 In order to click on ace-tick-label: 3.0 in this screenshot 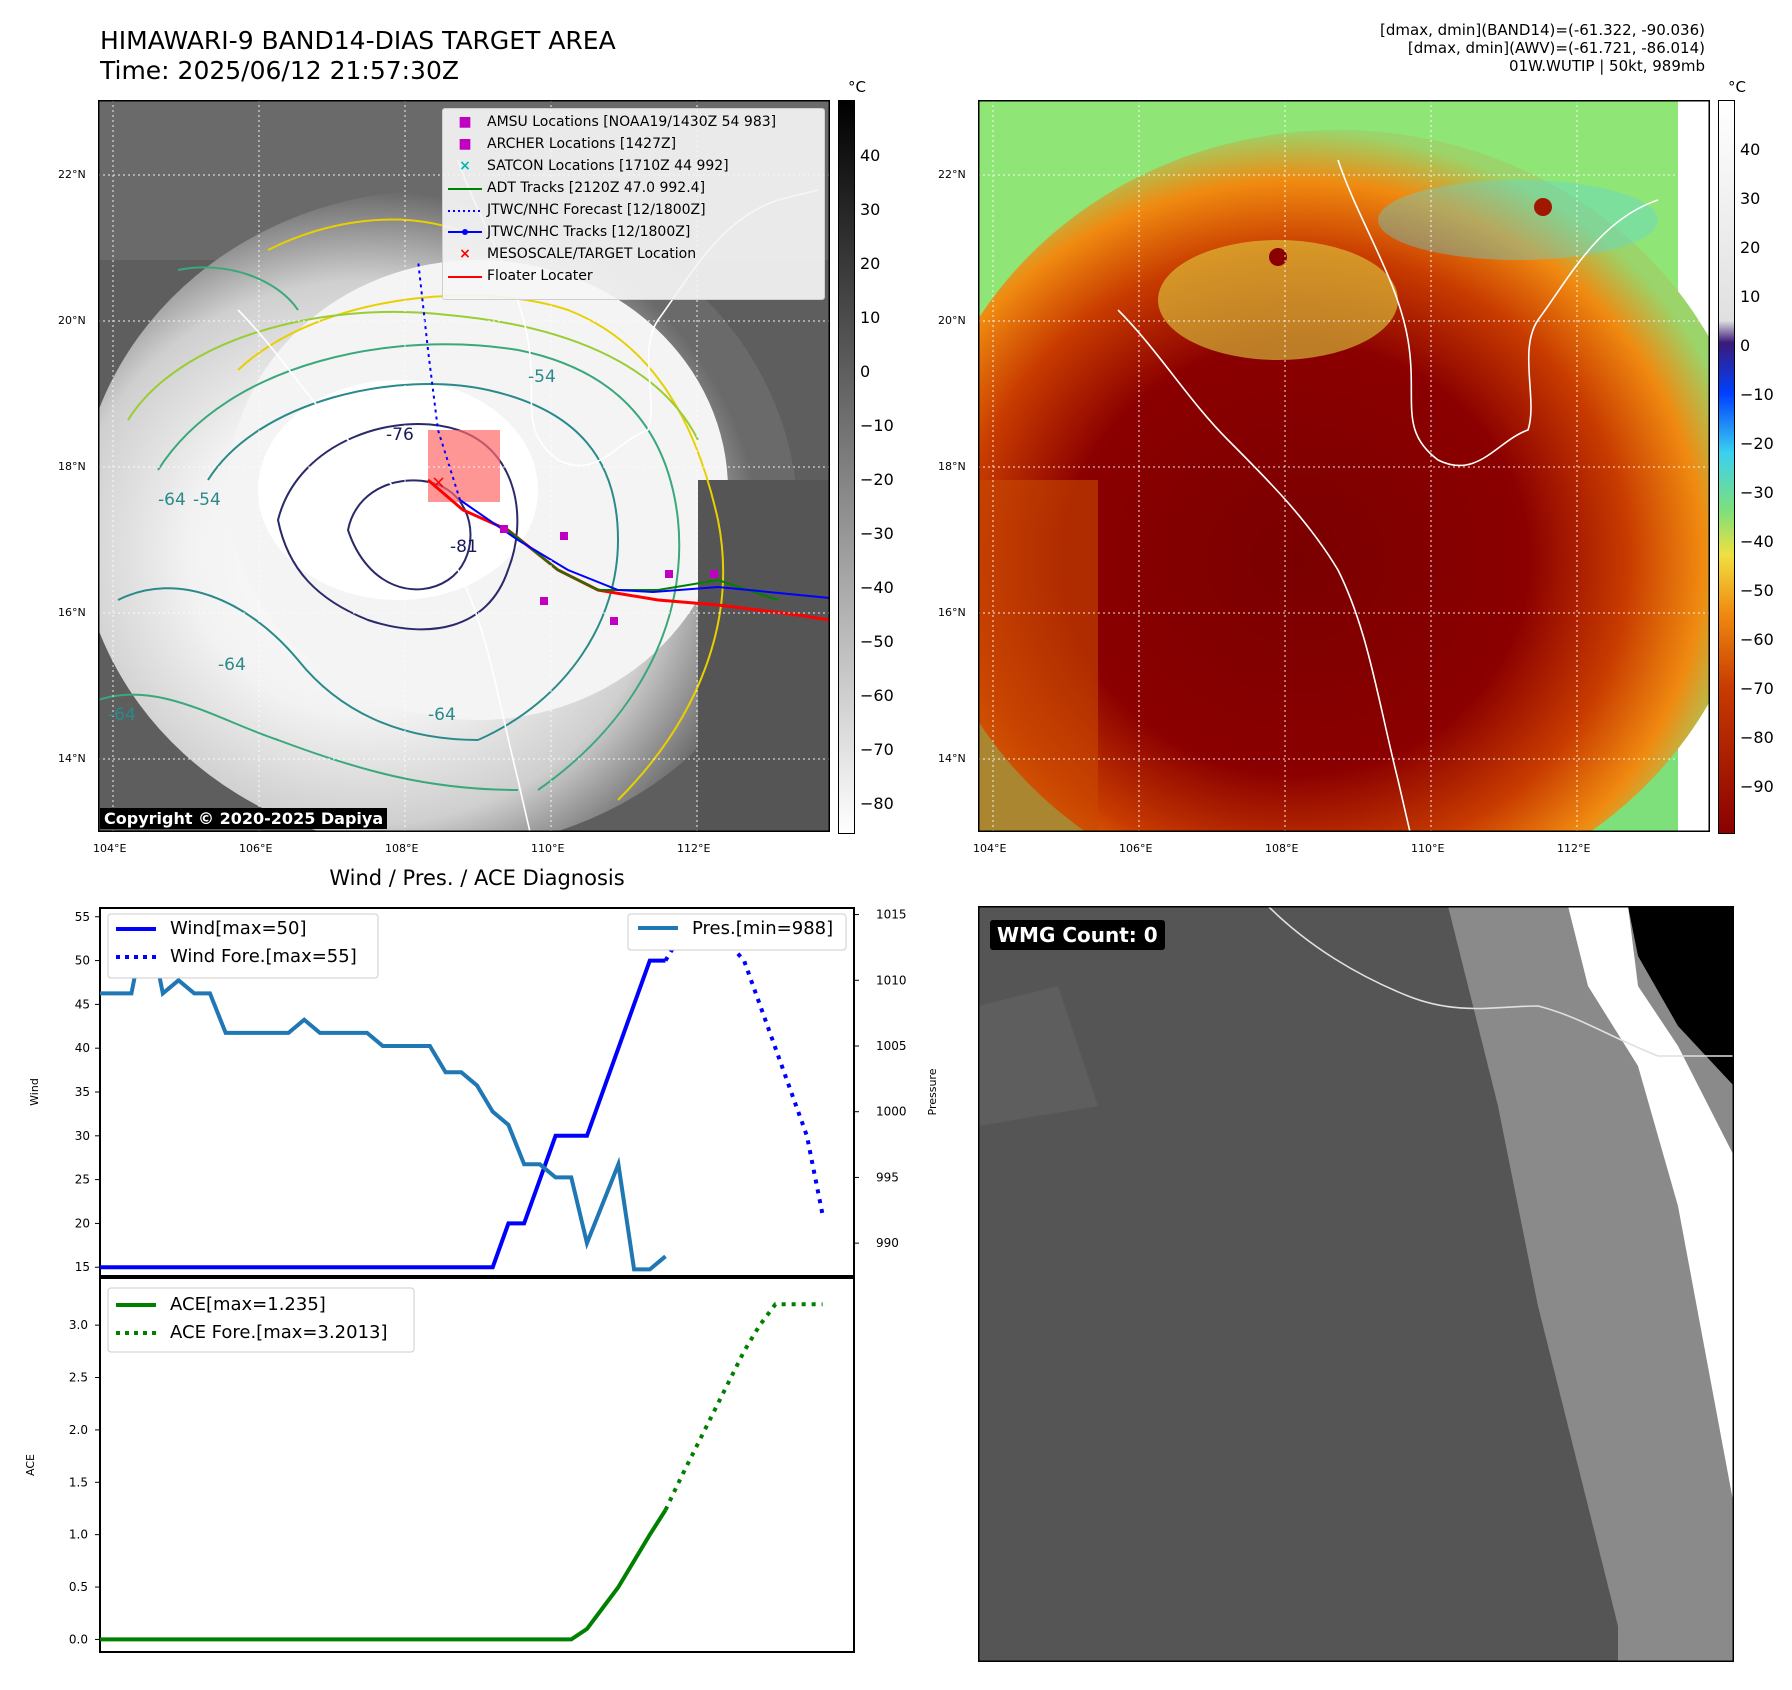, I will do `click(78, 1325)`.